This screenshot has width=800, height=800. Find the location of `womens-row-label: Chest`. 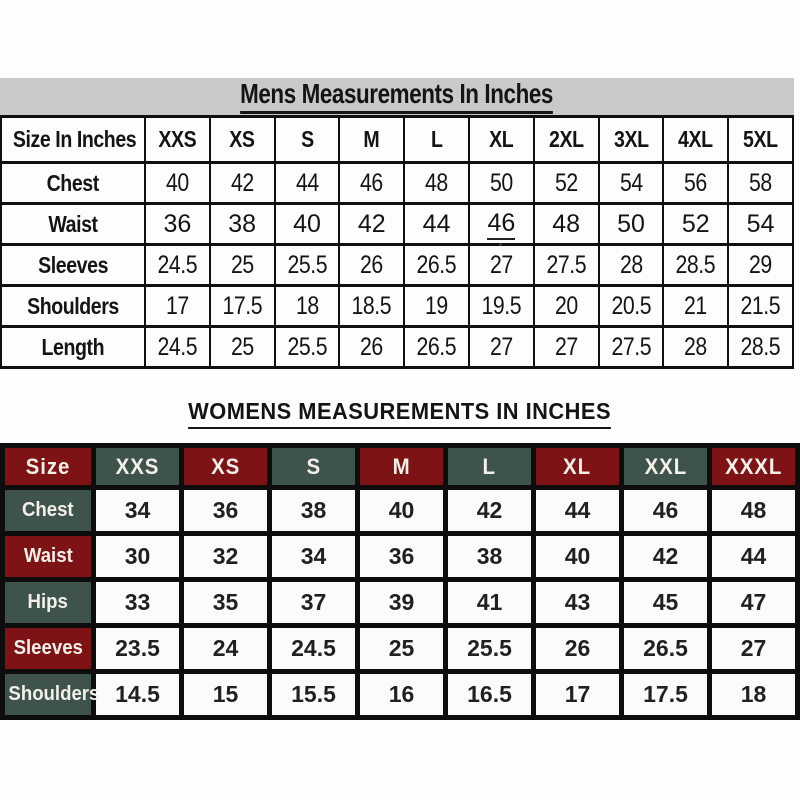

womens-row-label: Chest is located at coordinates (48, 510).